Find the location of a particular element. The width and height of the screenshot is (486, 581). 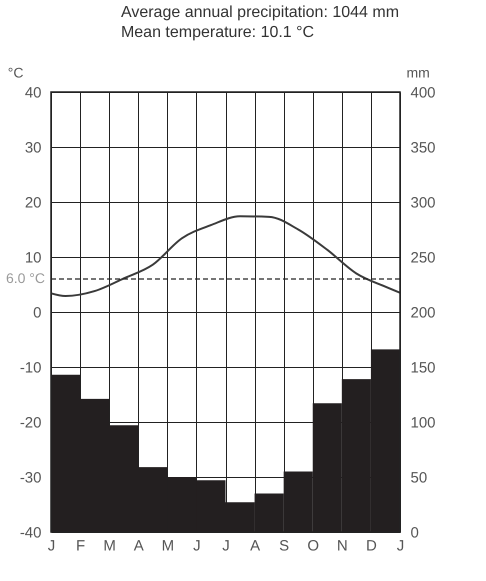

x-tick-label: S is located at coordinates (284, 546).